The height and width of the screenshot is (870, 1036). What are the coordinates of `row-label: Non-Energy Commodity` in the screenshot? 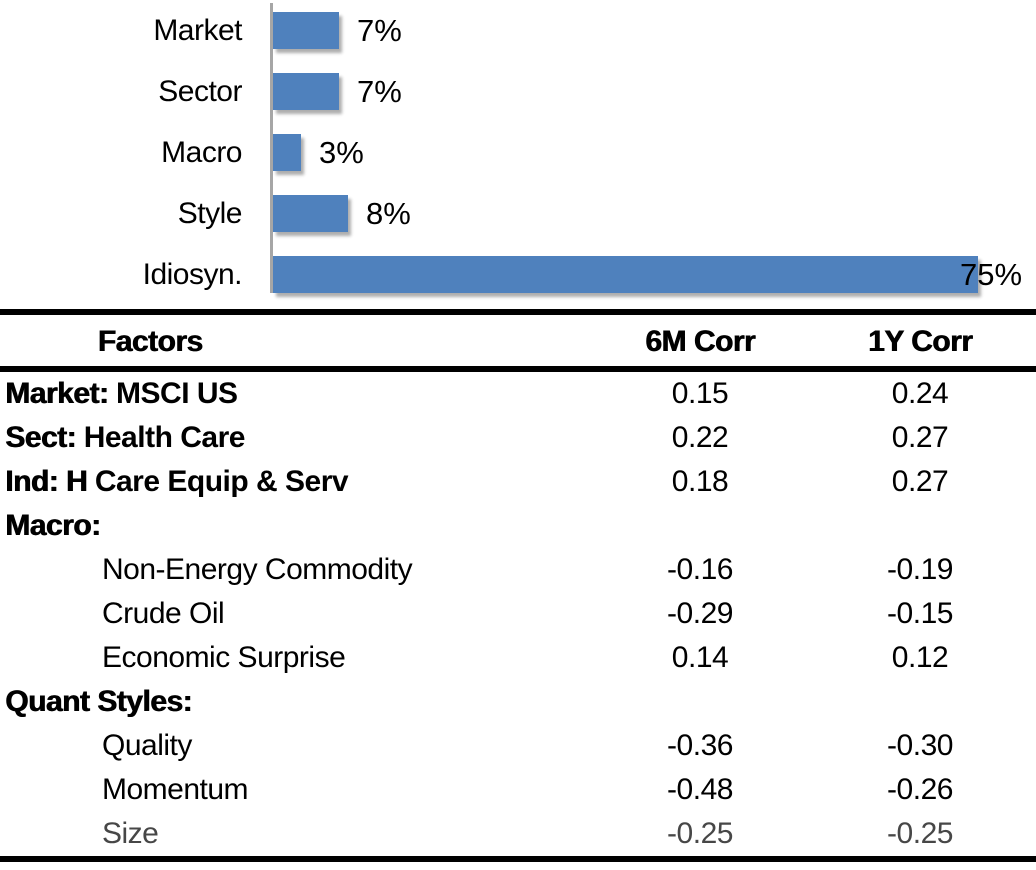 It's located at (257, 570).